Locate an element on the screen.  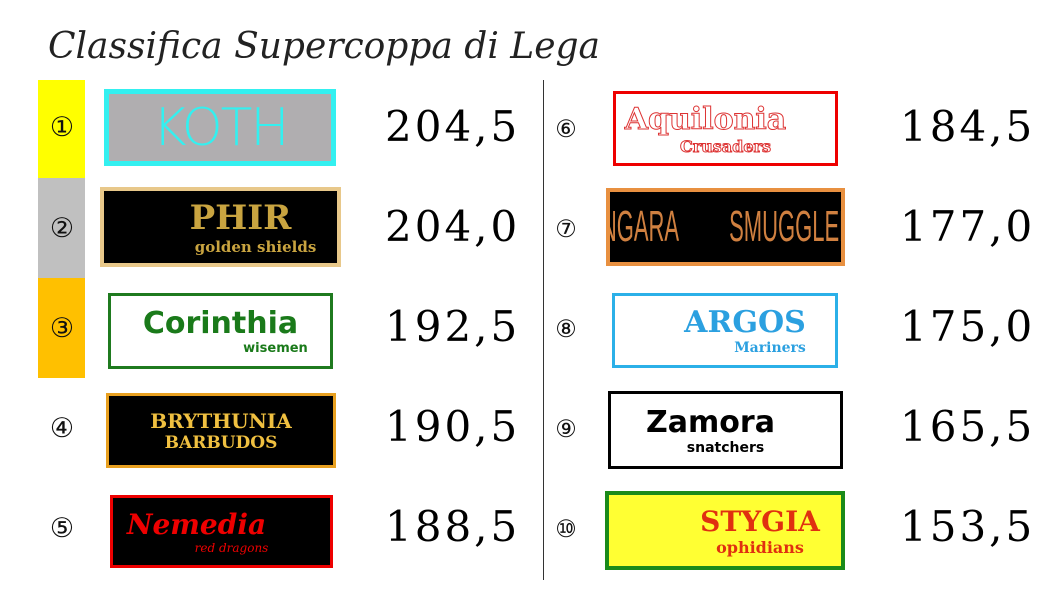
team-logo-brythunia: BRYTHUNIA BARBUDOS is located at coordinates (221, 430).